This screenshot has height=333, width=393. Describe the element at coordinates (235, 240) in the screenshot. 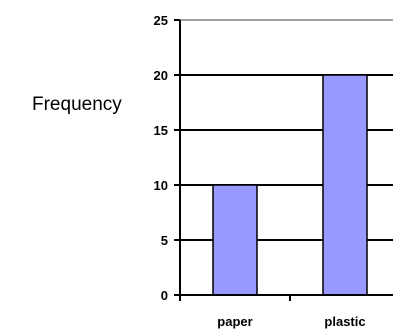

I see `bar-paper` at that location.